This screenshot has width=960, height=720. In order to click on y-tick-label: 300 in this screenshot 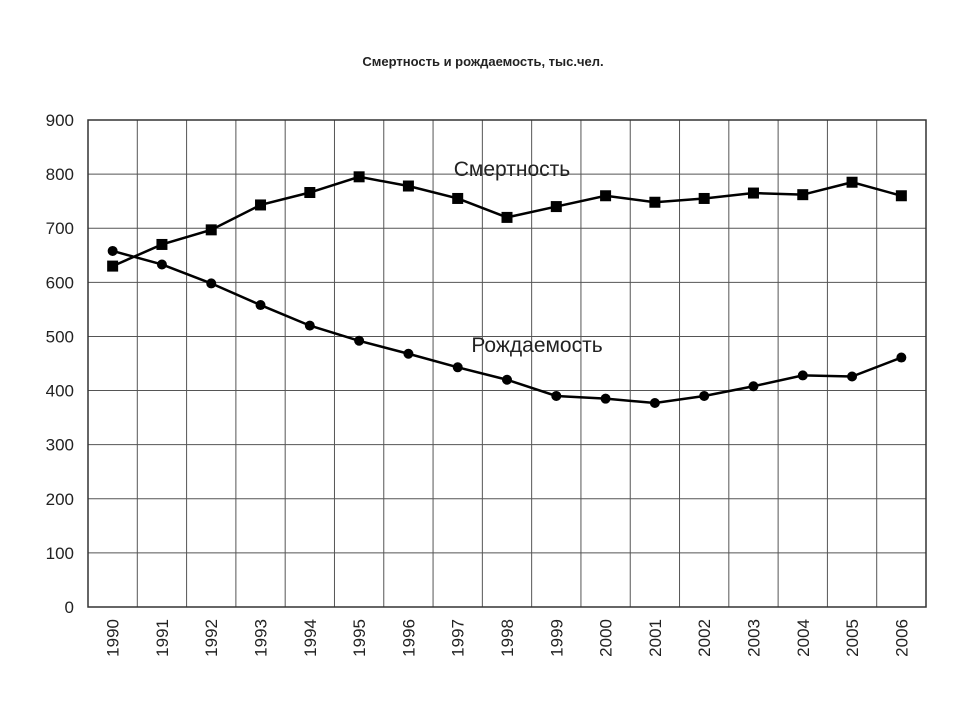, I will do `click(60, 445)`.